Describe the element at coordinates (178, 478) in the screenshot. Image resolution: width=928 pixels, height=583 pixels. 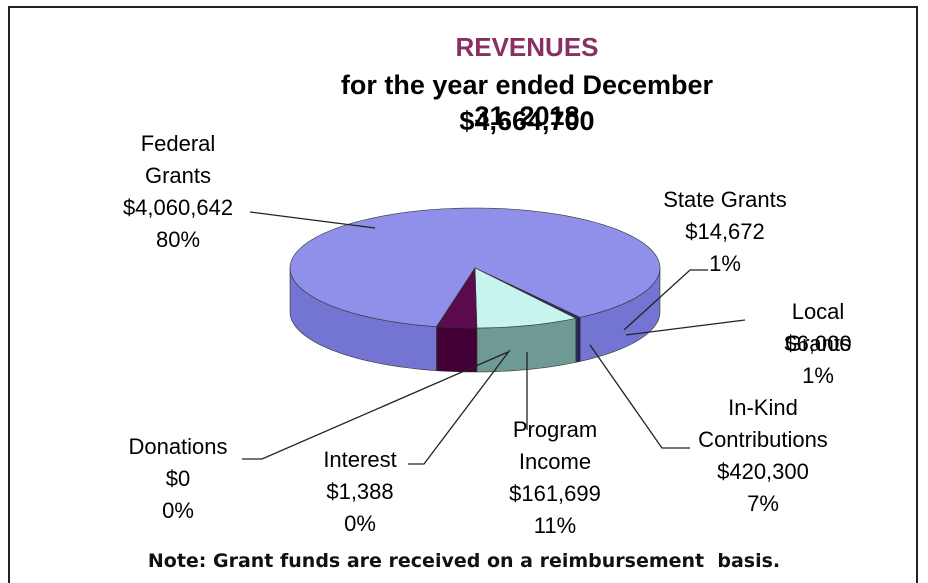
I see `value-label: $0` at that location.